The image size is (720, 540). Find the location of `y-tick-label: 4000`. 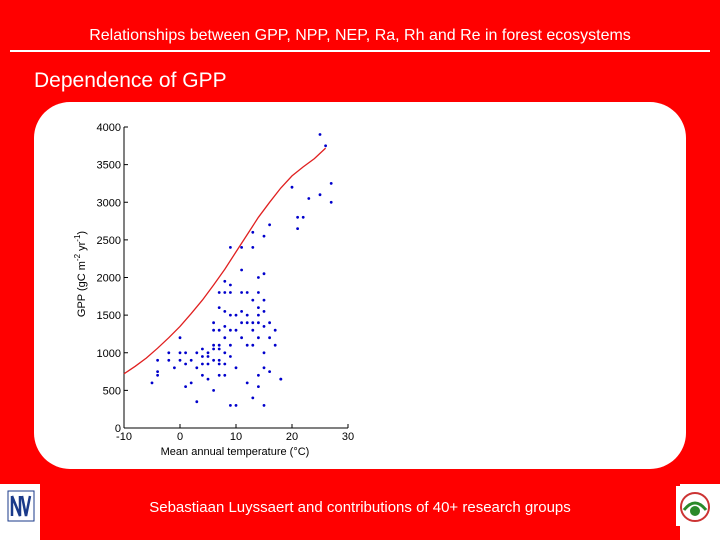

y-tick-label: 4000 is located at coordinates (109, 128).